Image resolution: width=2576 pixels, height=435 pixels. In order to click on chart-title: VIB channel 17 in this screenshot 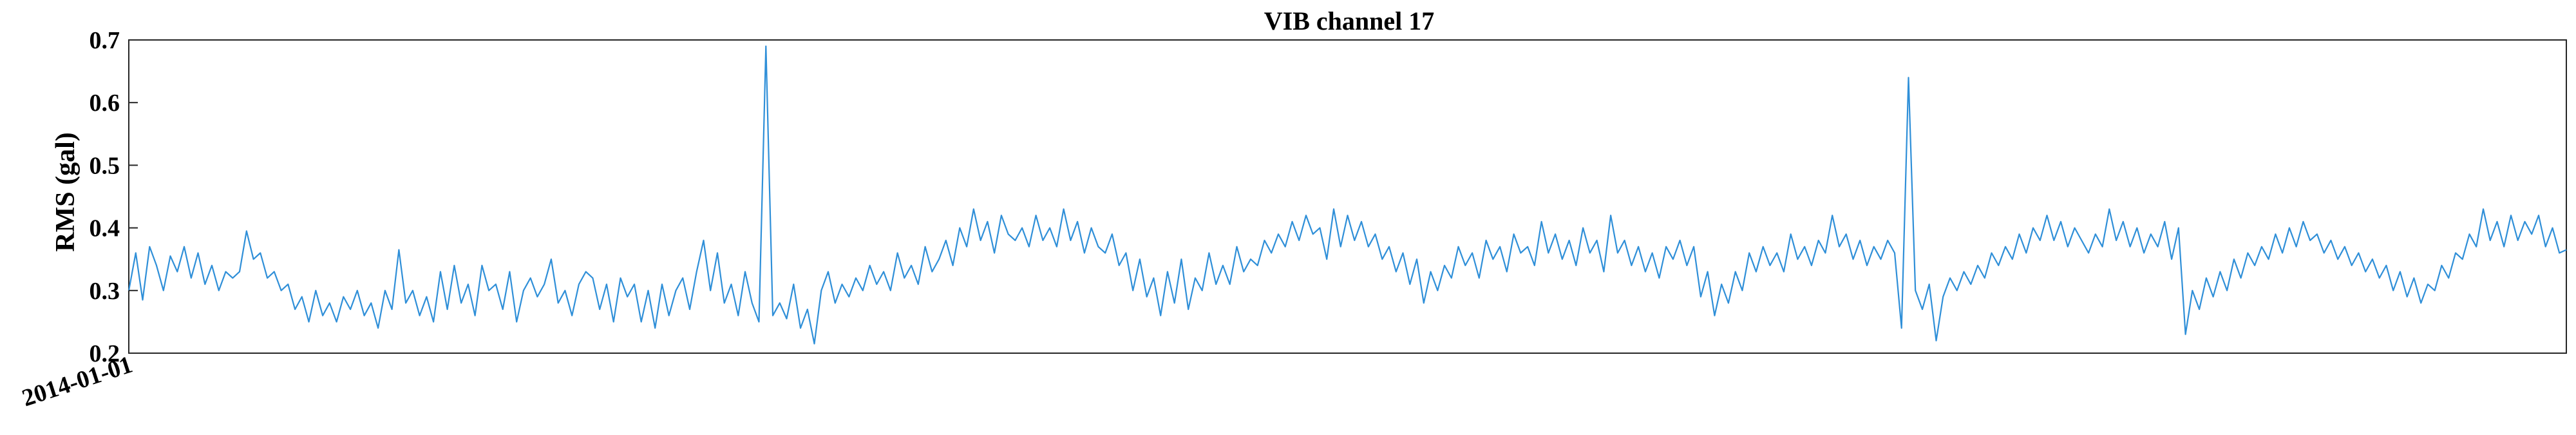, I will do `click(1349, 20)`.